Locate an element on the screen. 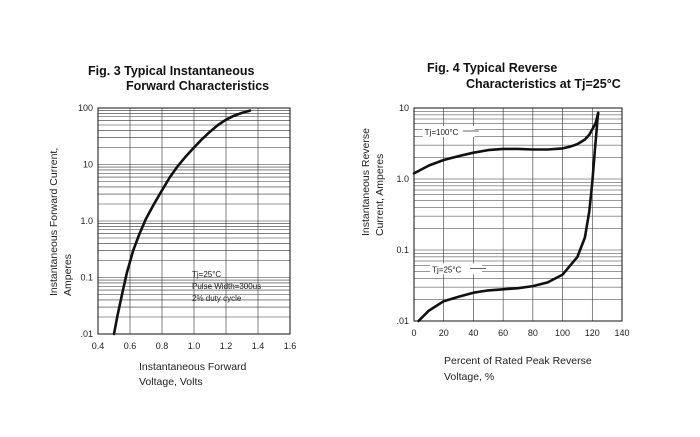 Image resolution: width=700 pixels, height=437 pixels. chart1-xlabel-line2: Voltage, Volts is located at coordinates (171, 382).